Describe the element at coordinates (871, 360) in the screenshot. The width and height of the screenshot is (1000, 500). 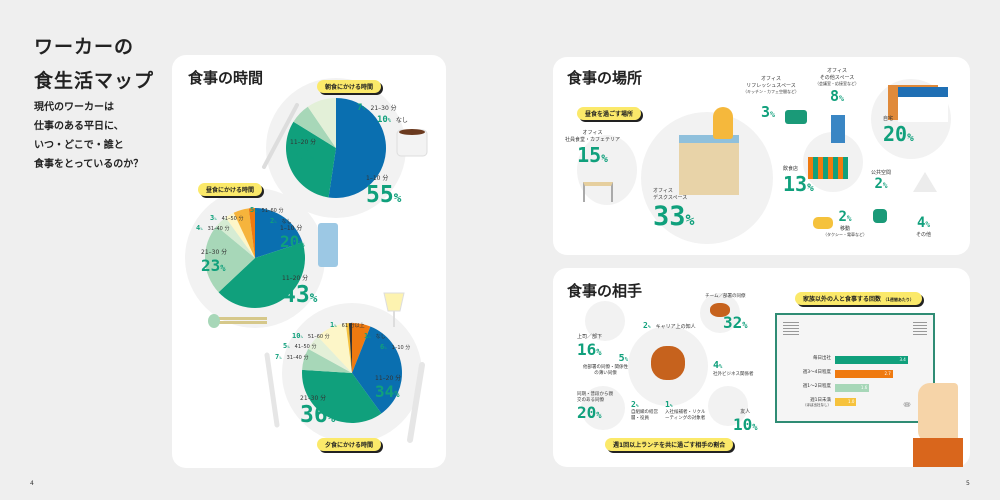
I see `bar: 3.4` at that location.